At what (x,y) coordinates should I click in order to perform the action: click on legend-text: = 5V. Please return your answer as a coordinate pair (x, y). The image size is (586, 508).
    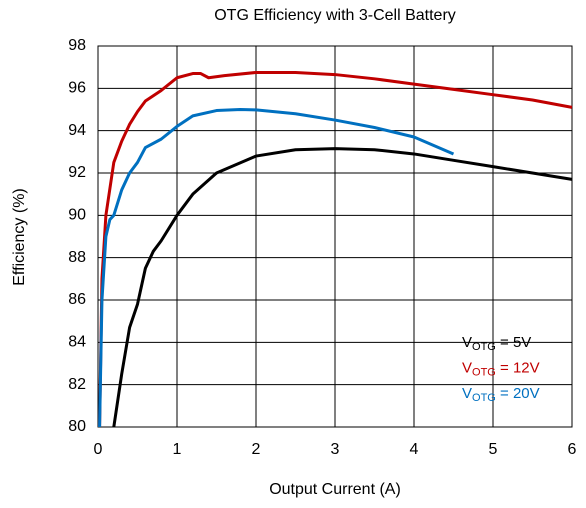
    Looking at the image, I should click on (513, 342).